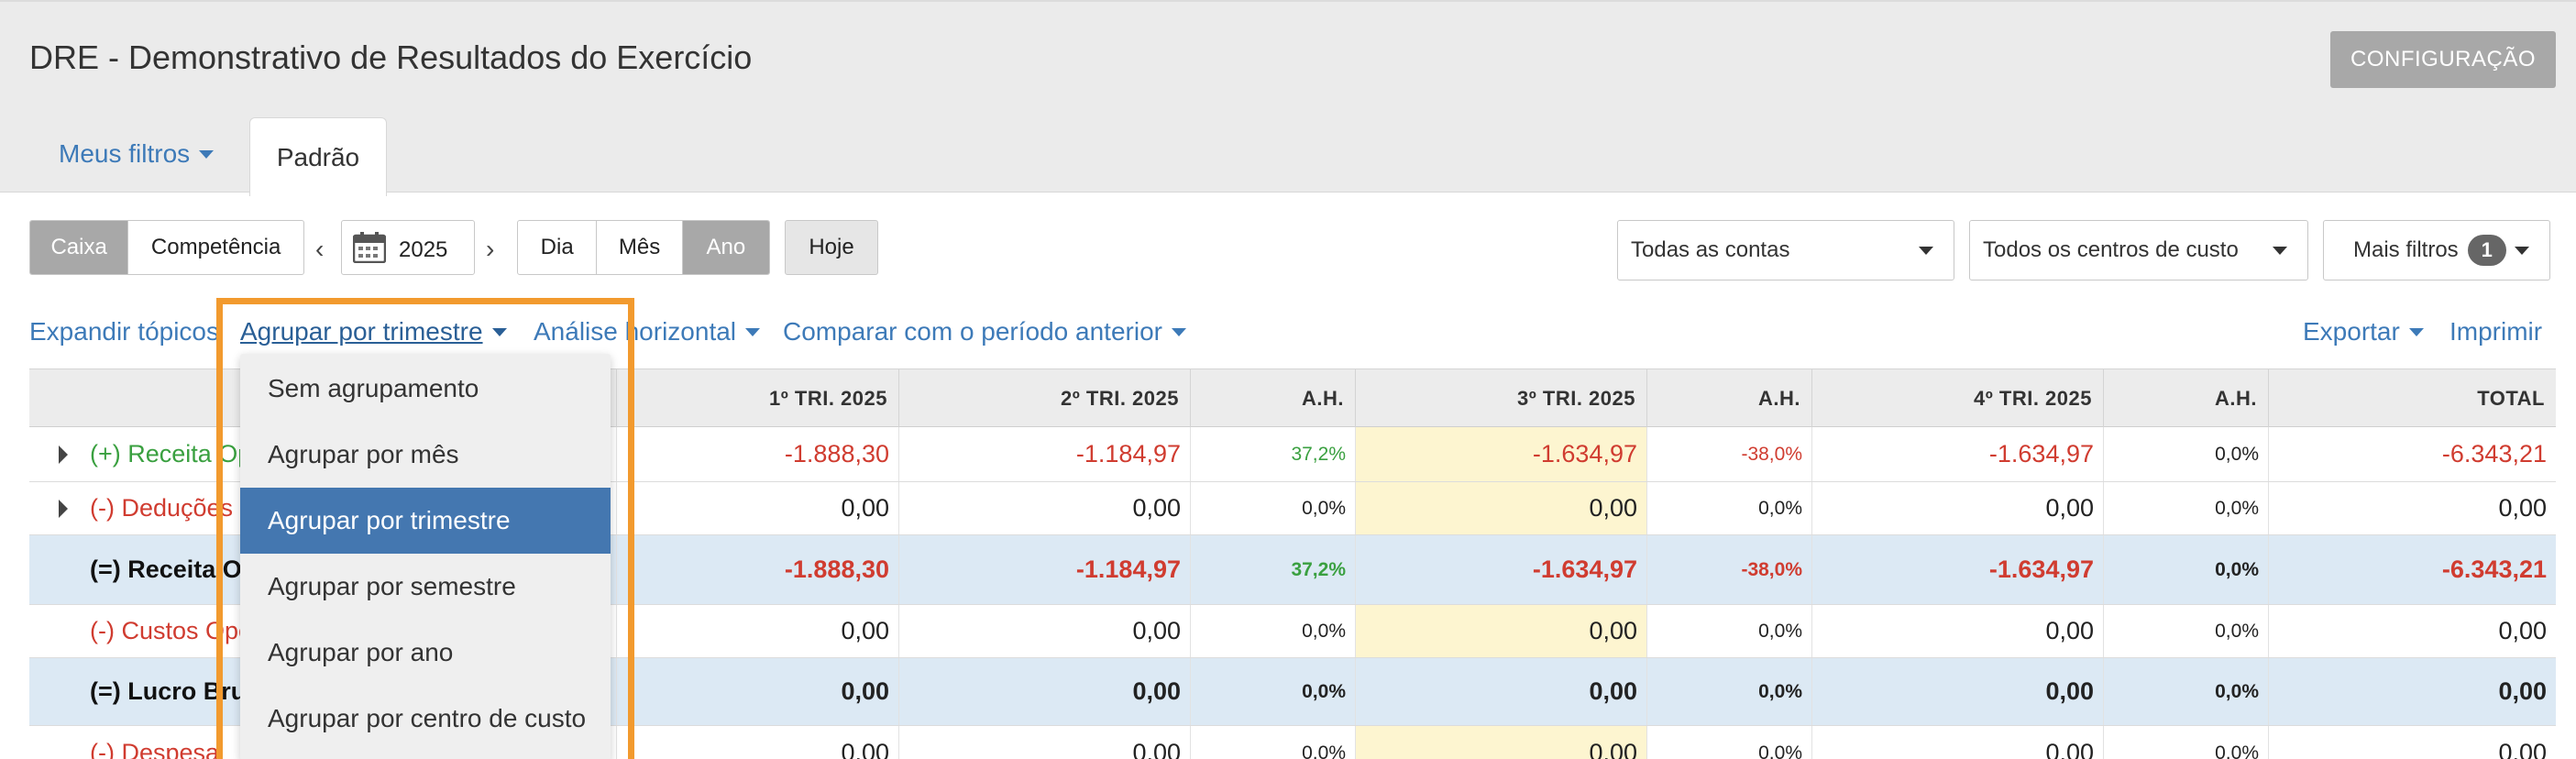  I want to click on dropdown-option: Agrupar por centro de custo, so click(428, 718).